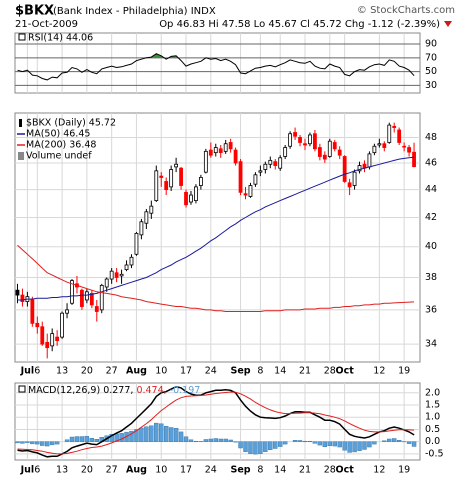 This screenshot has height=482, width=460. I want to click on macd-line, so click(216, 423).